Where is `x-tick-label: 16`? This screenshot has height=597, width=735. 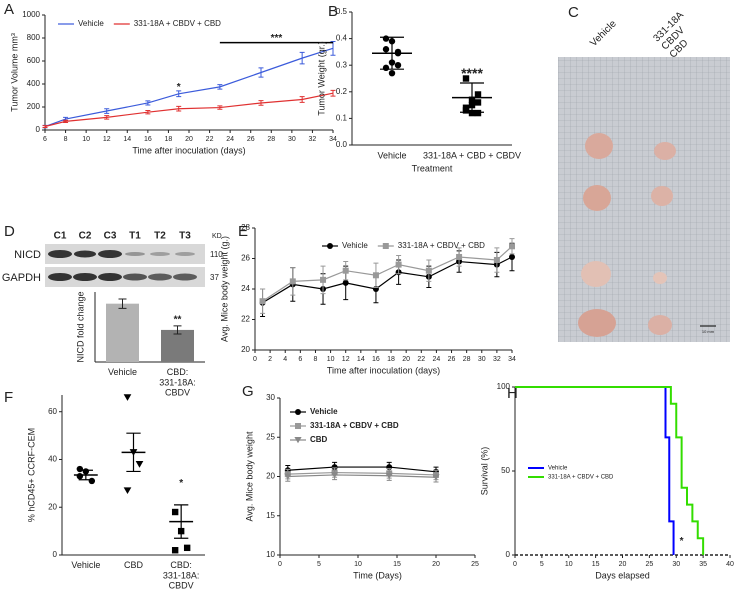 x-tick-label: 16 is located at coordinates (376, 359).